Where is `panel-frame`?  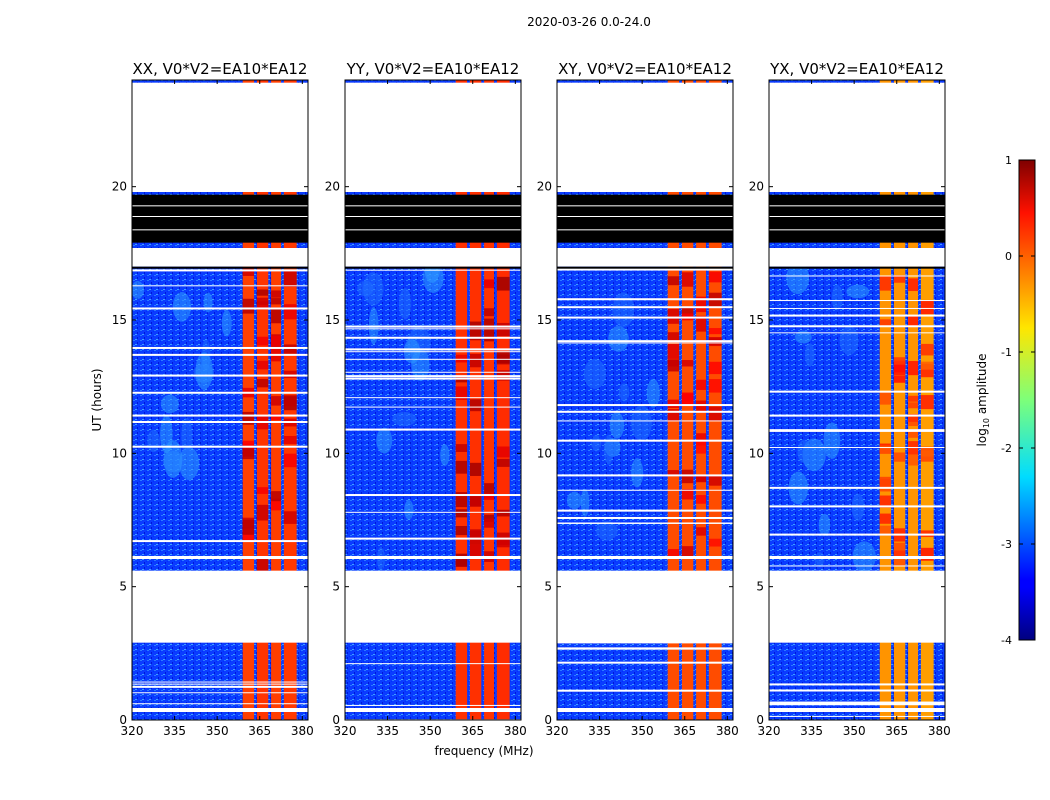 panel-frame is located at coordinates (433, 400).